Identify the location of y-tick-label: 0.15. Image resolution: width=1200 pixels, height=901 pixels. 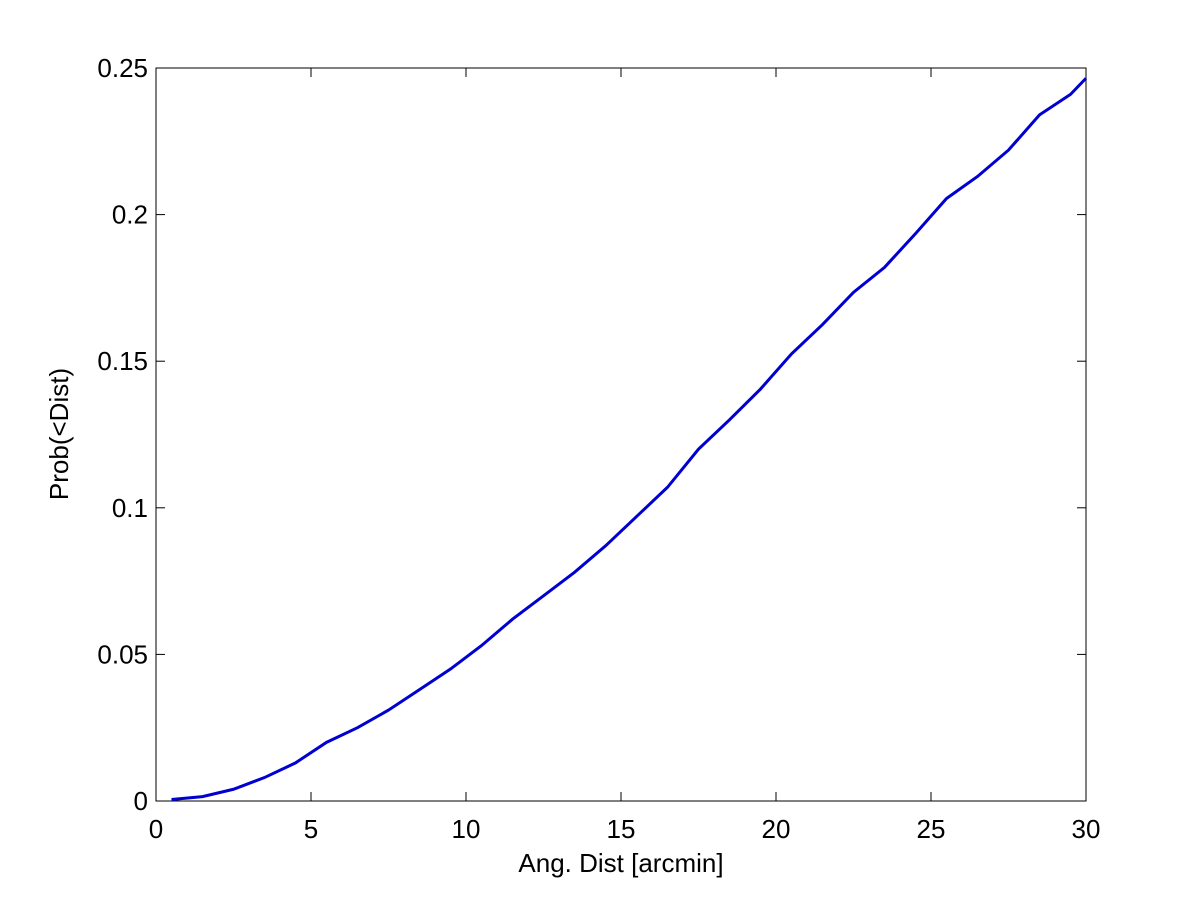
(122, 361).